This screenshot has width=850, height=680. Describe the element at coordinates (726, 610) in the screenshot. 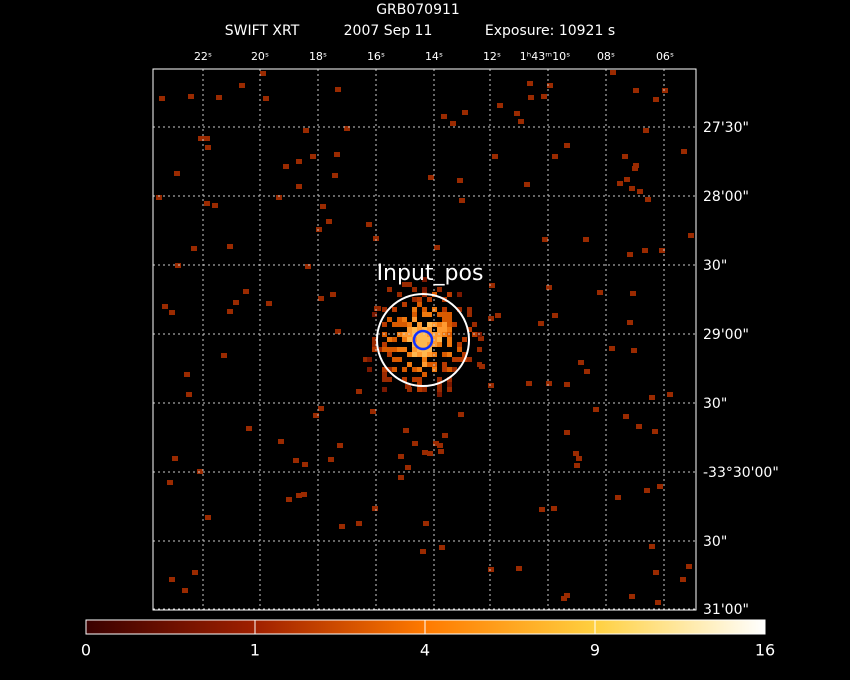

I see `dec-label: 31'00"` at that location.